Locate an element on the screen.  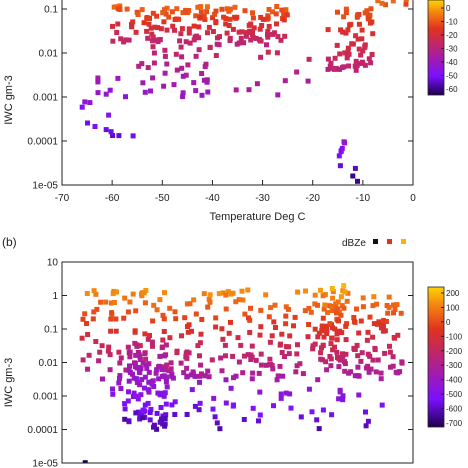
colorbar-tick-label: -30 is located at coordinates (452, 49).